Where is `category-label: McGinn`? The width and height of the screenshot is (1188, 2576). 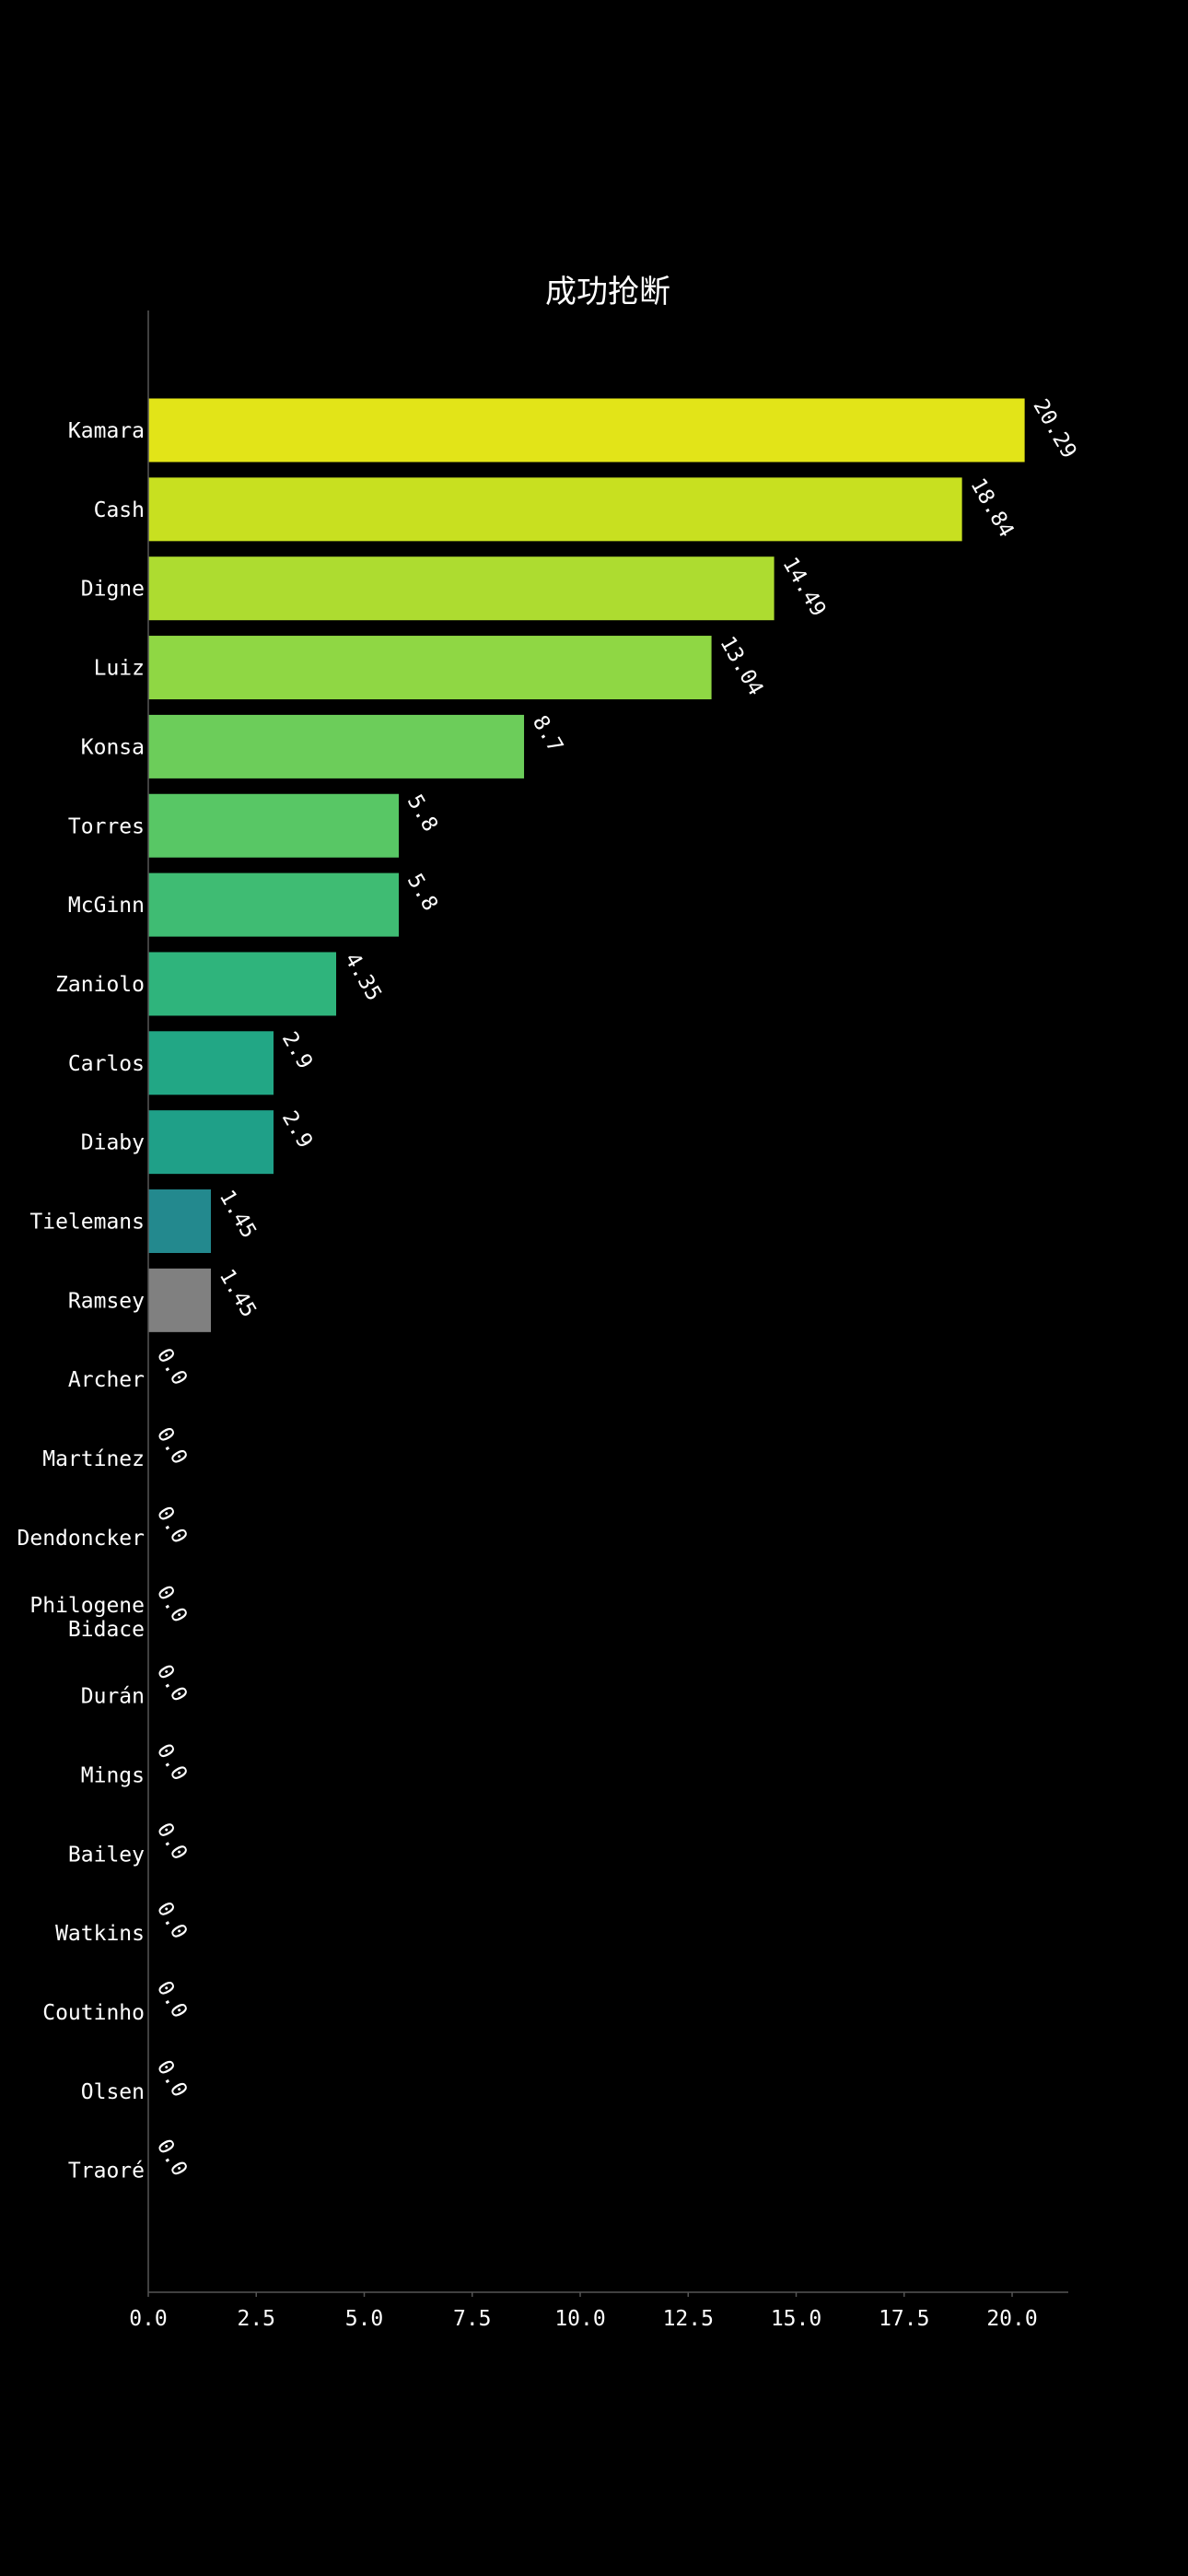
category-label: McGinn is located at coordinates (106, 906).